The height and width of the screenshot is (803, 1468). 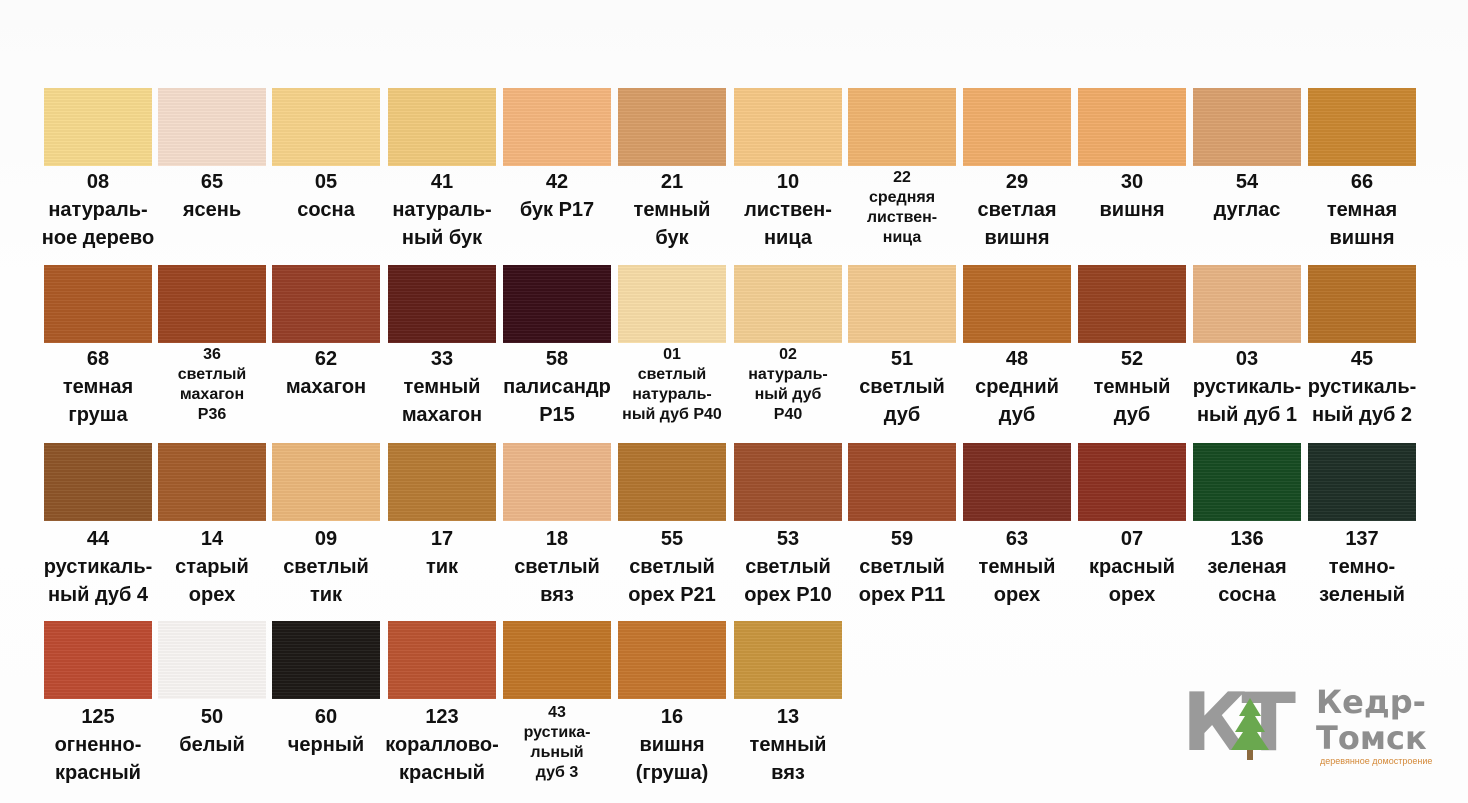 What do you see at coordinates (1132, 210) in the screenshot?
I see `swatch-name: вишня` at bounding box center [1132, 210].